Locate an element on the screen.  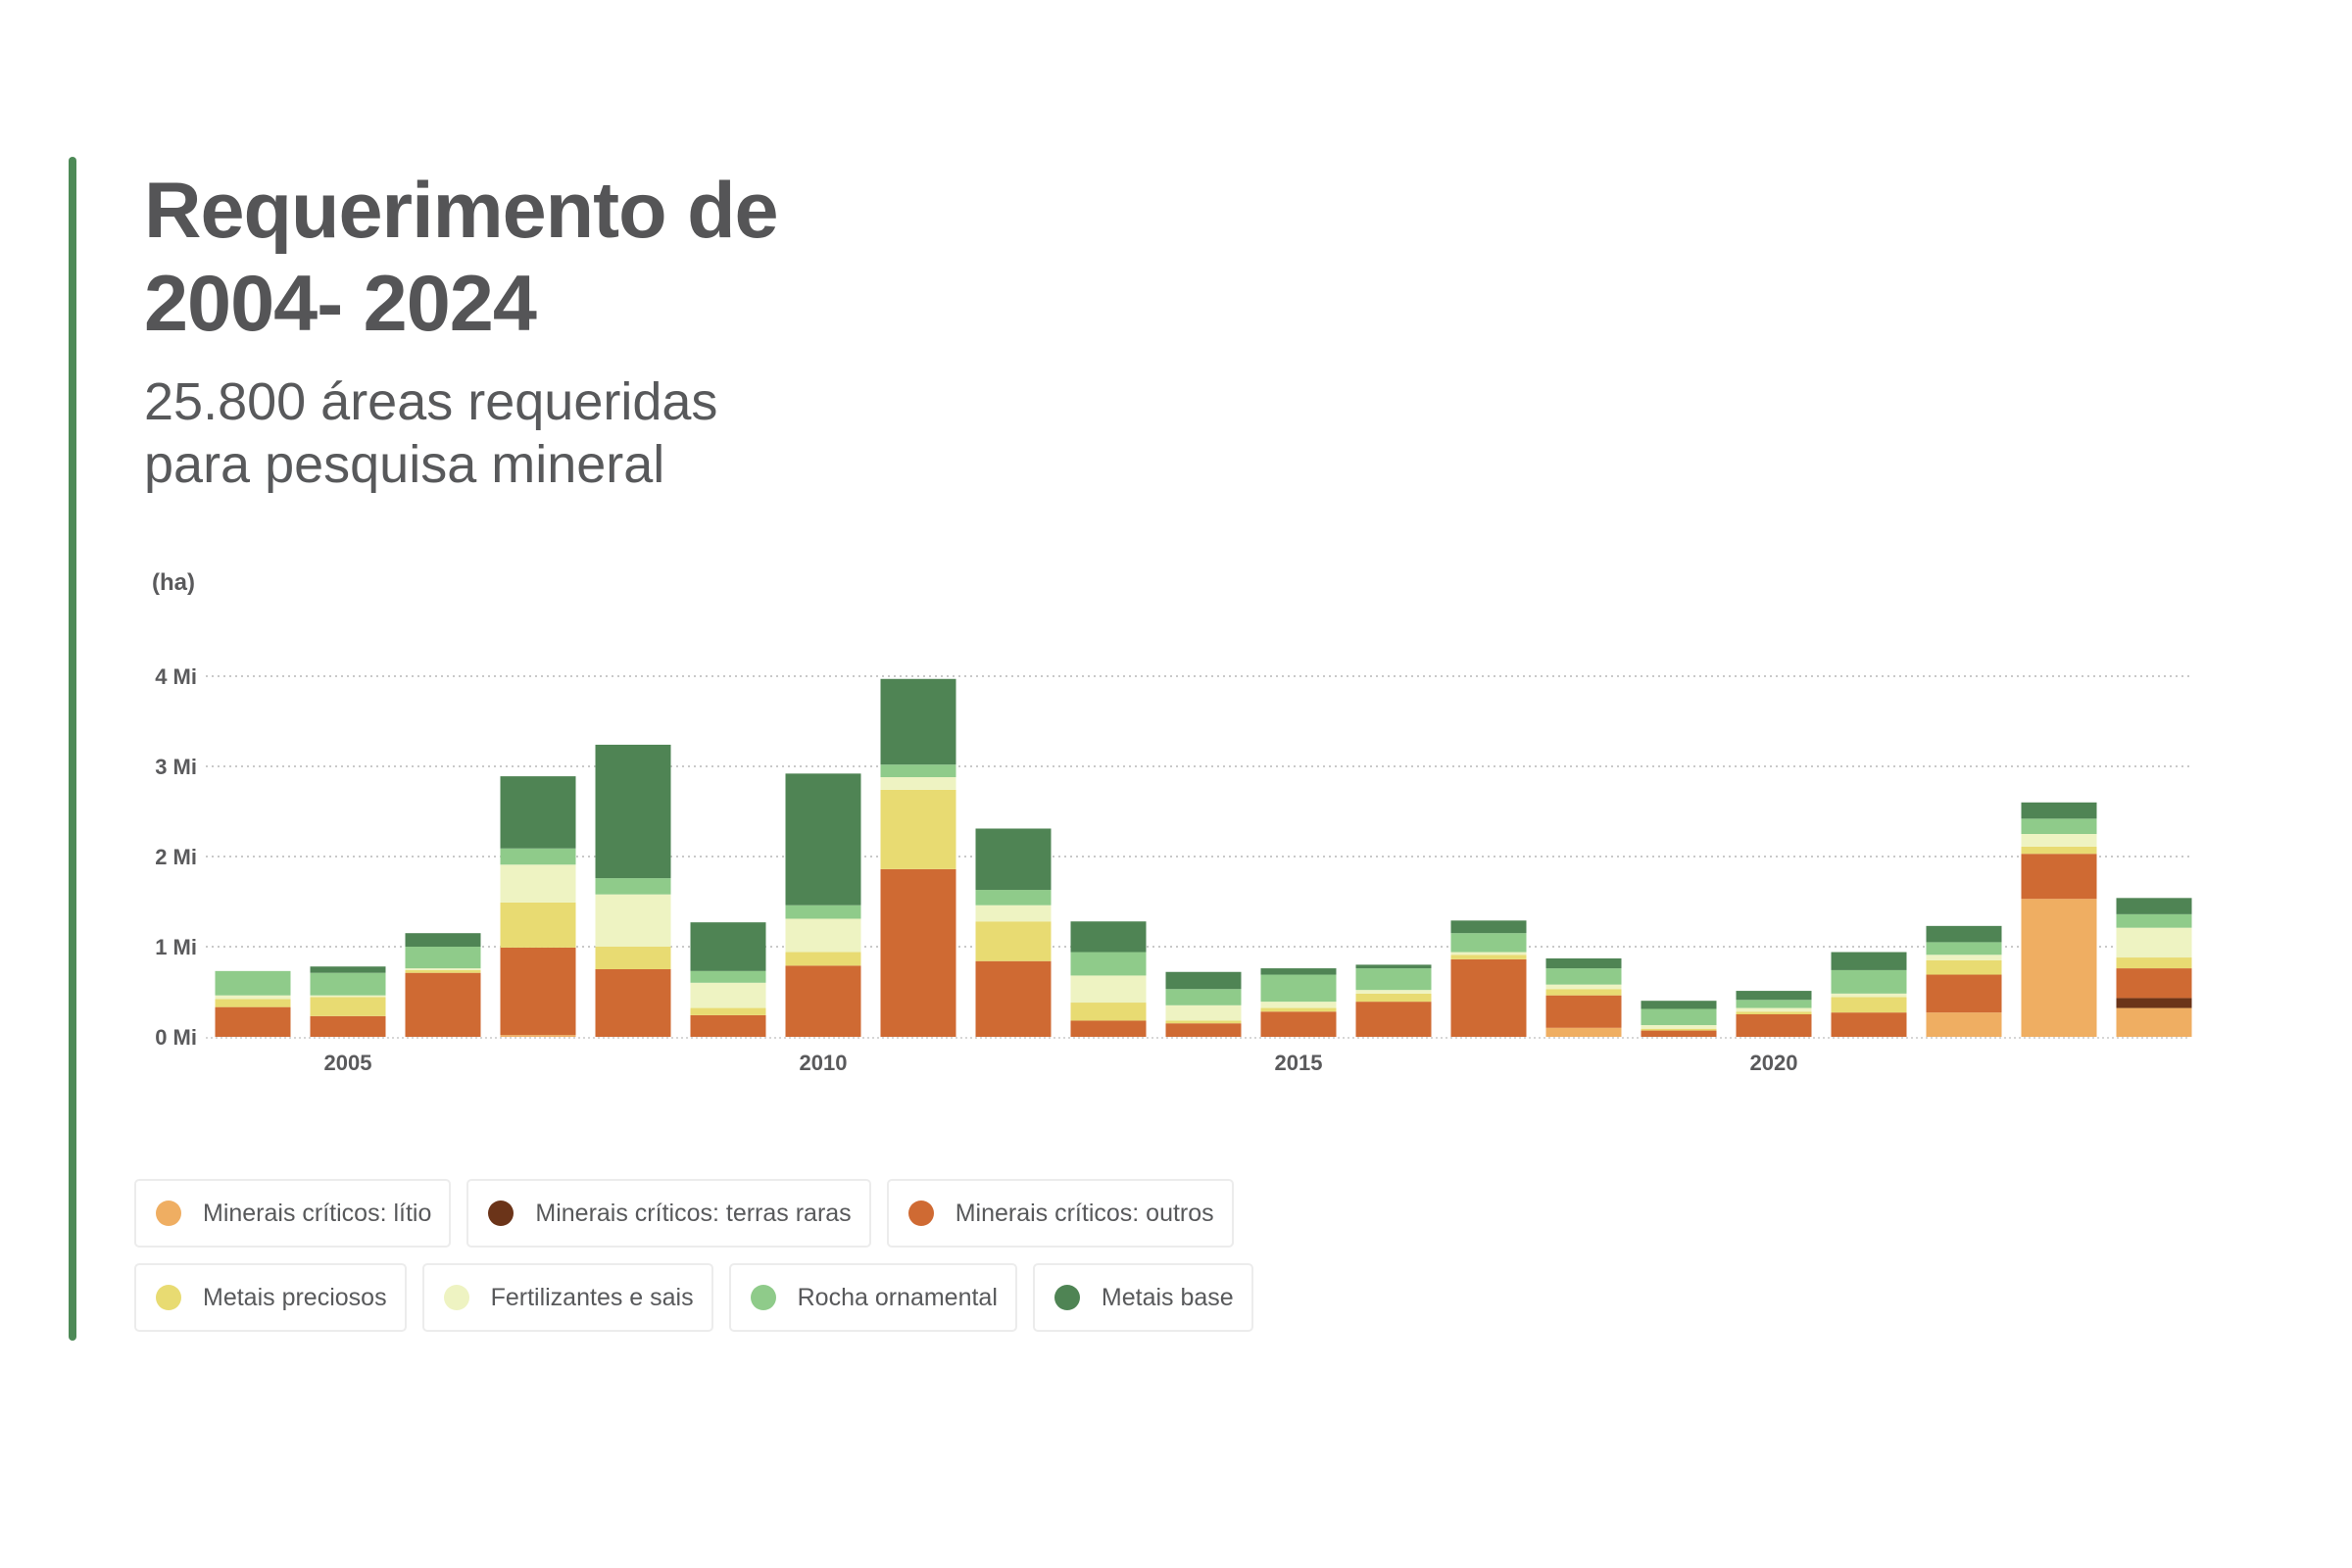
bar-stack-2017 is located at coordinates (1488, 978).